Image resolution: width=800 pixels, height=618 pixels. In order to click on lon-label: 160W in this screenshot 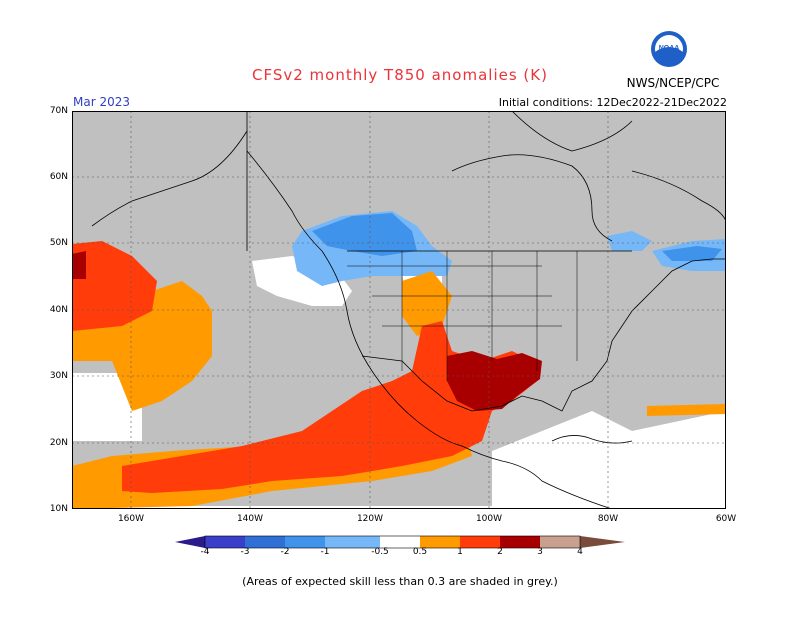, I will do `click(131, 519)`.